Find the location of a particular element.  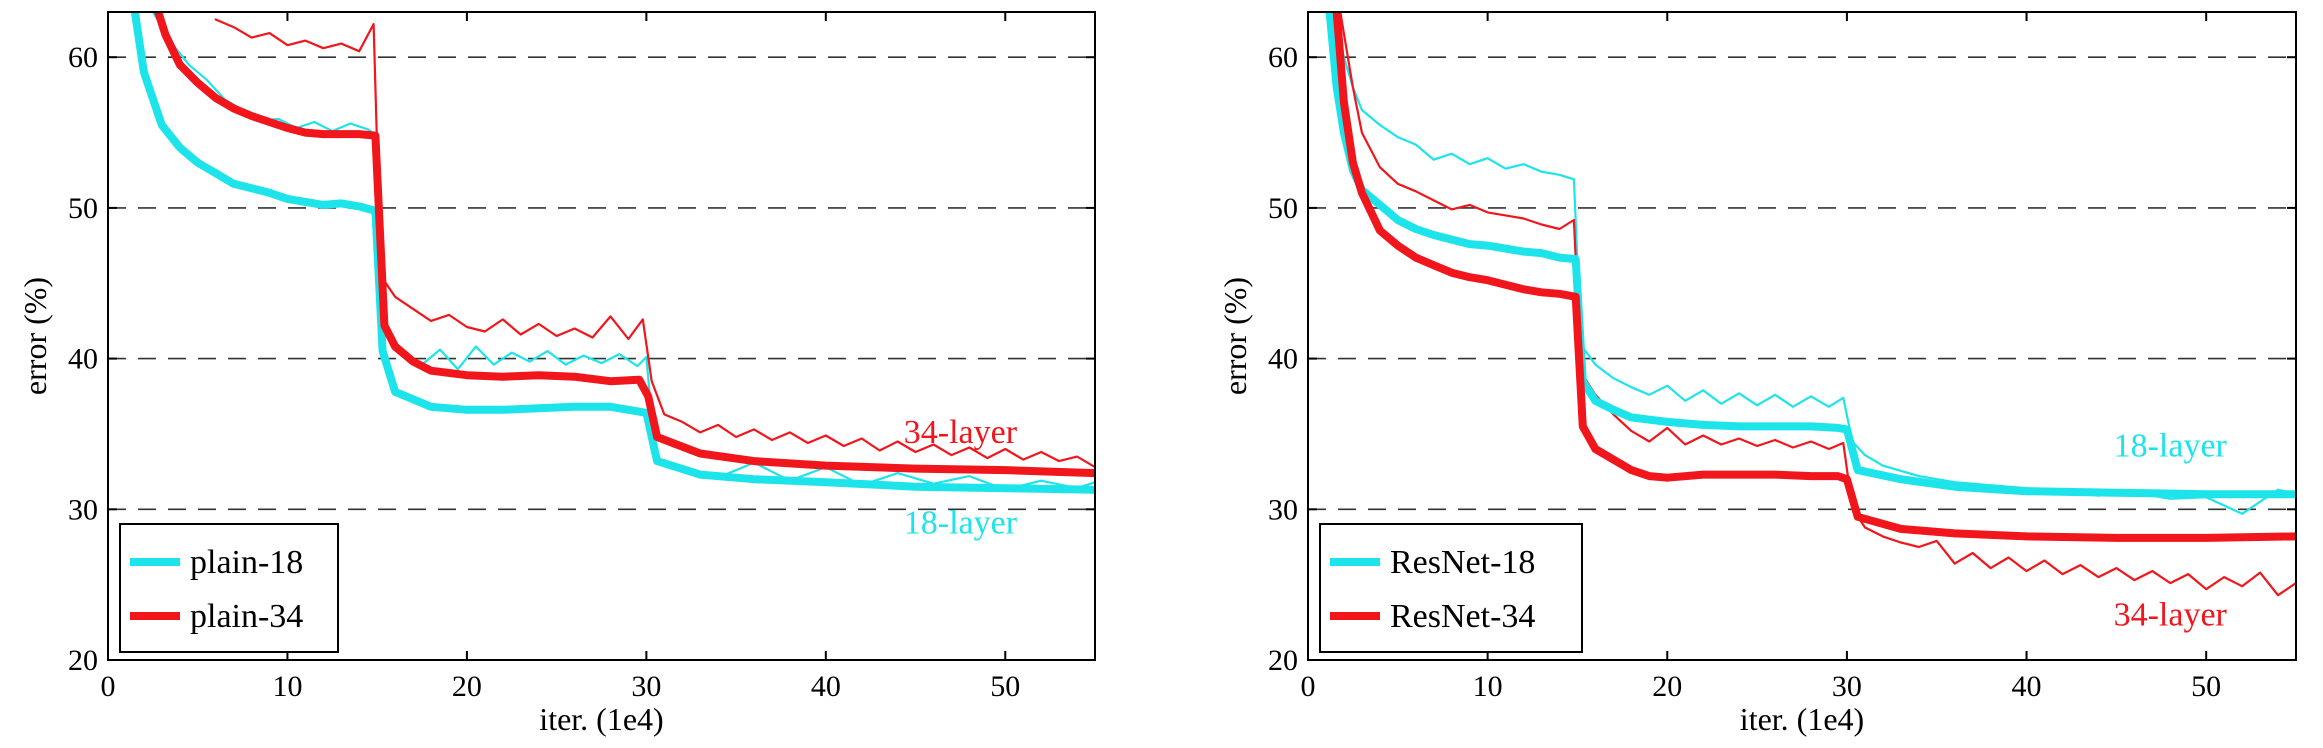

legend-label: plain-34 is located at coordinates (246, 616).